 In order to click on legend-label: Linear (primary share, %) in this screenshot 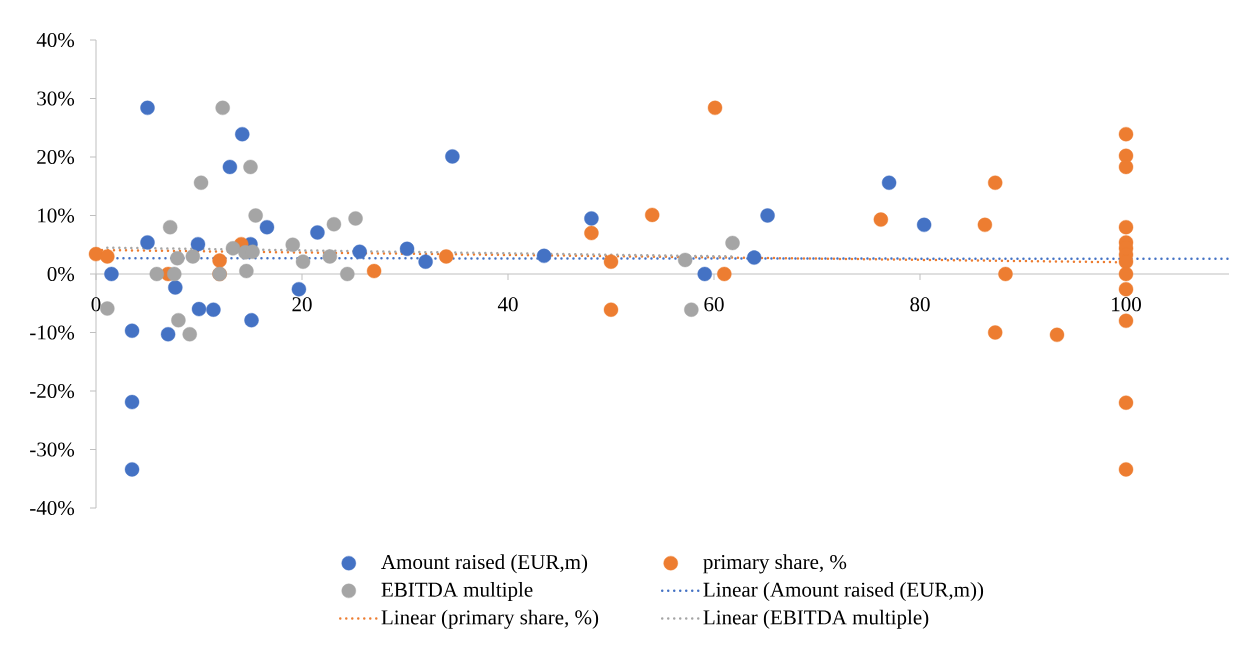, I will do `click(490, 619)`.